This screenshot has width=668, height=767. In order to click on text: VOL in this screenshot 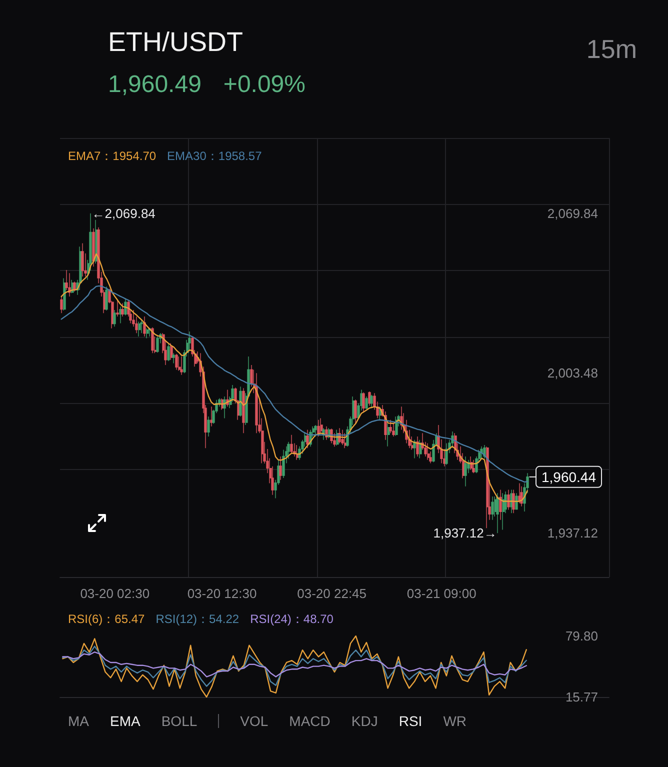, I will do `click(254, 721)`.